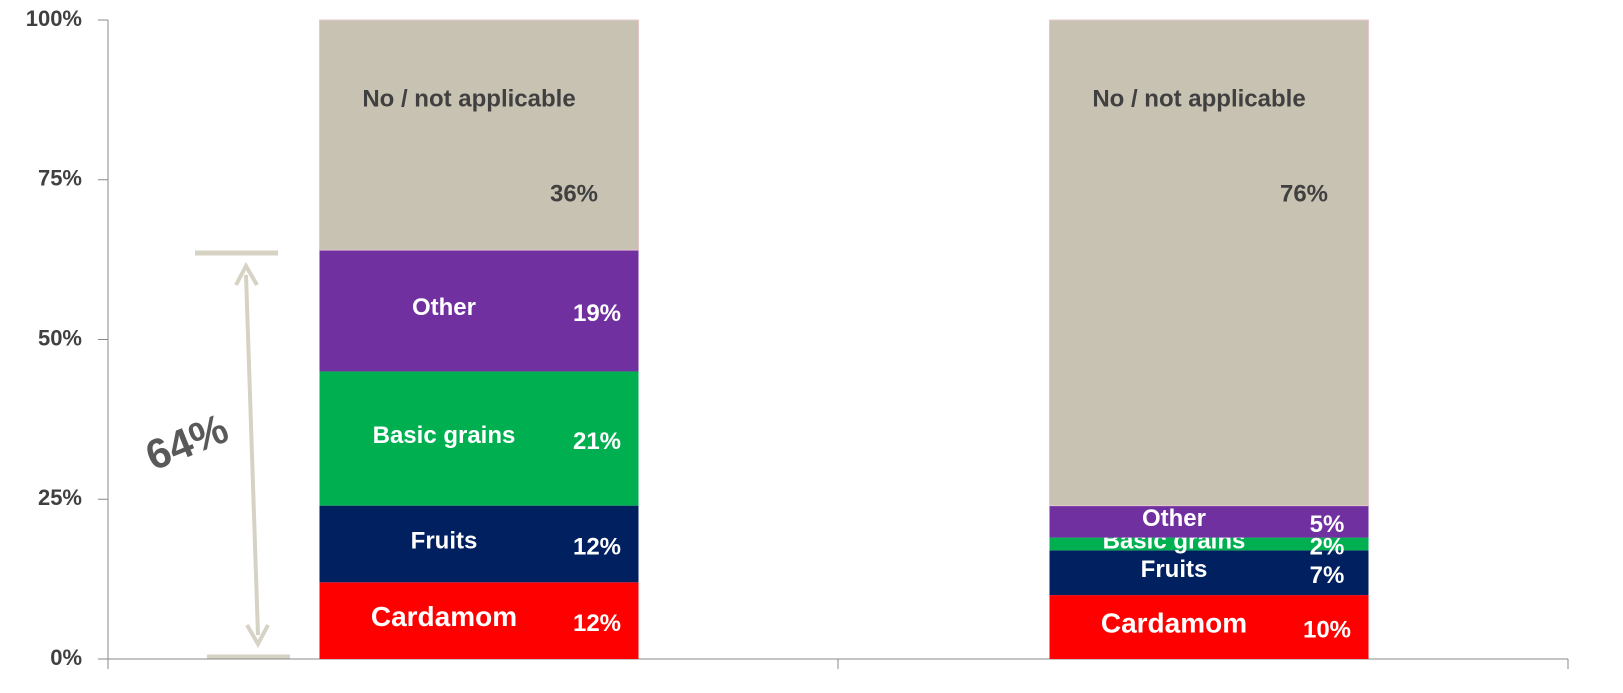 This screenshot has height=693, width=1623. I want to click on value-label: 2%, so click(1327, 546).